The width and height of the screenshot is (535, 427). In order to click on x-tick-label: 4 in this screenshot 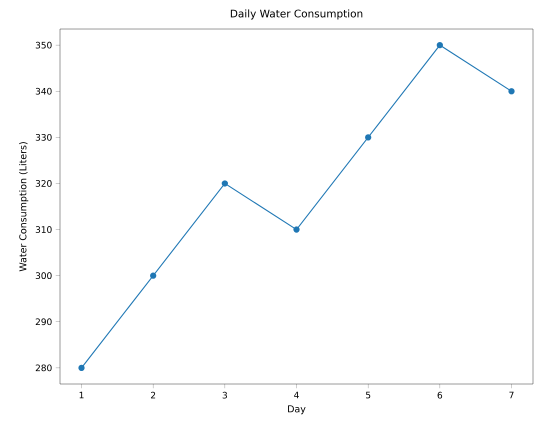, I will do `click(296, 395)`.